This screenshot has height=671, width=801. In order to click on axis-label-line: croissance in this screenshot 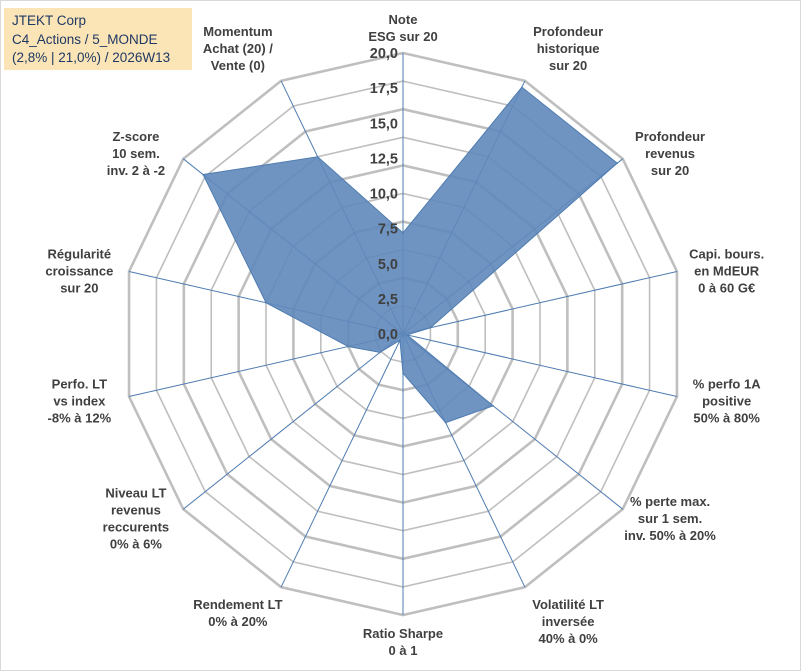, I will do `click(79, 270)`.